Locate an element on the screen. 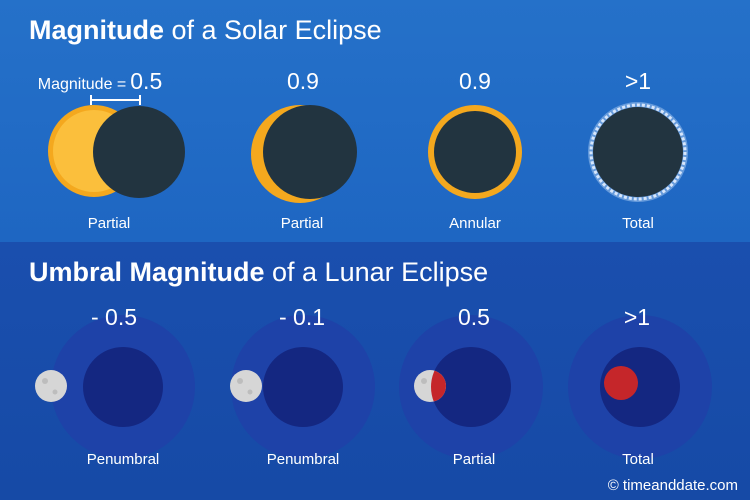 The image size is (750, 500). solar-magnitude-value: >1 is located at coordinates (638, 81).